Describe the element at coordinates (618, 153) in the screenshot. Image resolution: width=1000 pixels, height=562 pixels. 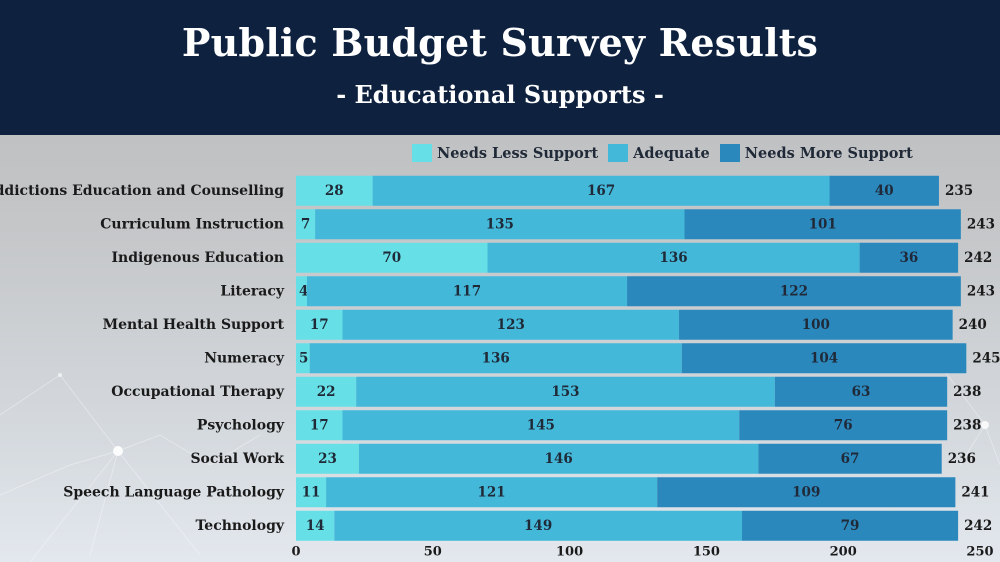
I see `legend-swatch-adequate` at that location.